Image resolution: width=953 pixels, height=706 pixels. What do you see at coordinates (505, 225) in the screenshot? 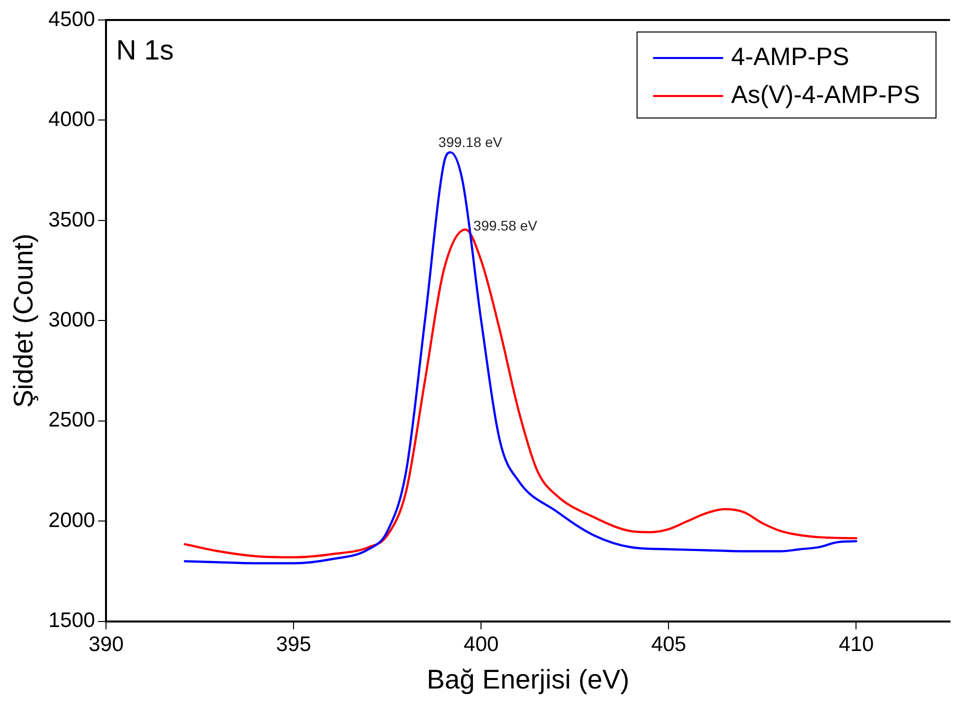
I see `annotation: 399.58 eV` at bounding box center [505, 225].